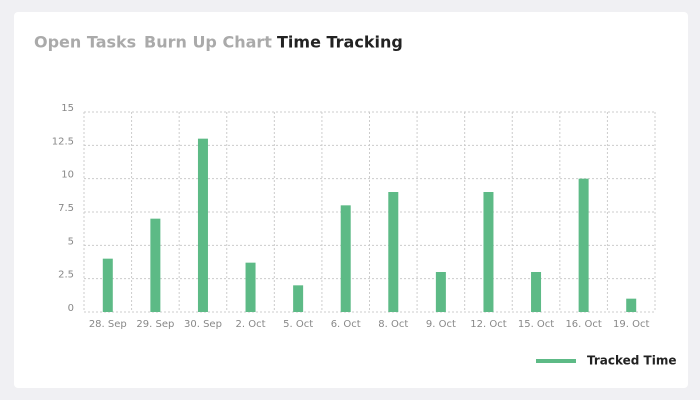 The width and height of the screenshot is (700, 400). I want to click on x-tick-label: 12. Oct, so click(488, 324).